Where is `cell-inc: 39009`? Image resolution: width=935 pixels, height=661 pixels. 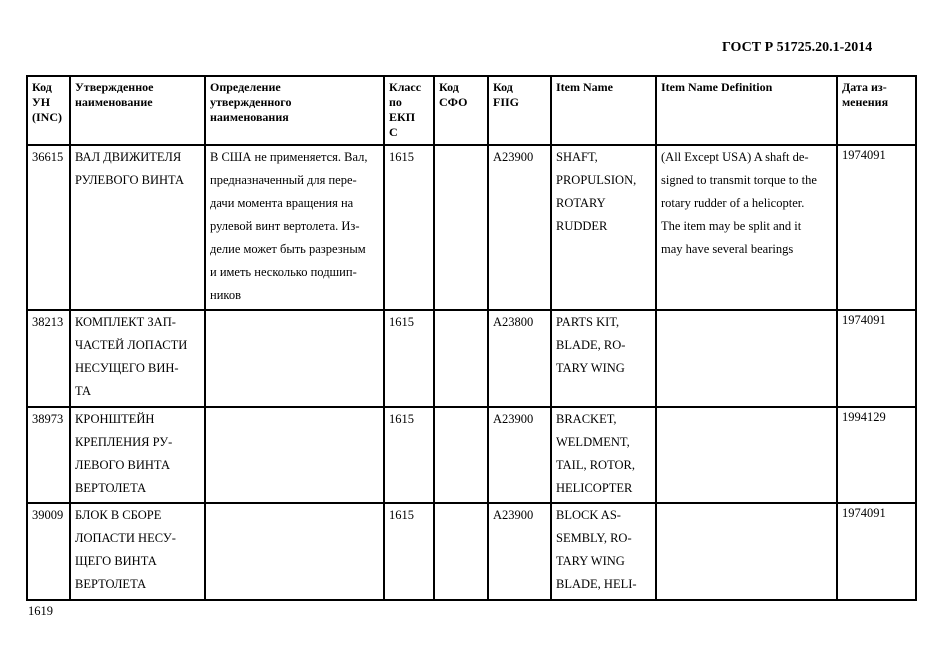
cell-inc: 39009 is located at coordinates (48, 551).